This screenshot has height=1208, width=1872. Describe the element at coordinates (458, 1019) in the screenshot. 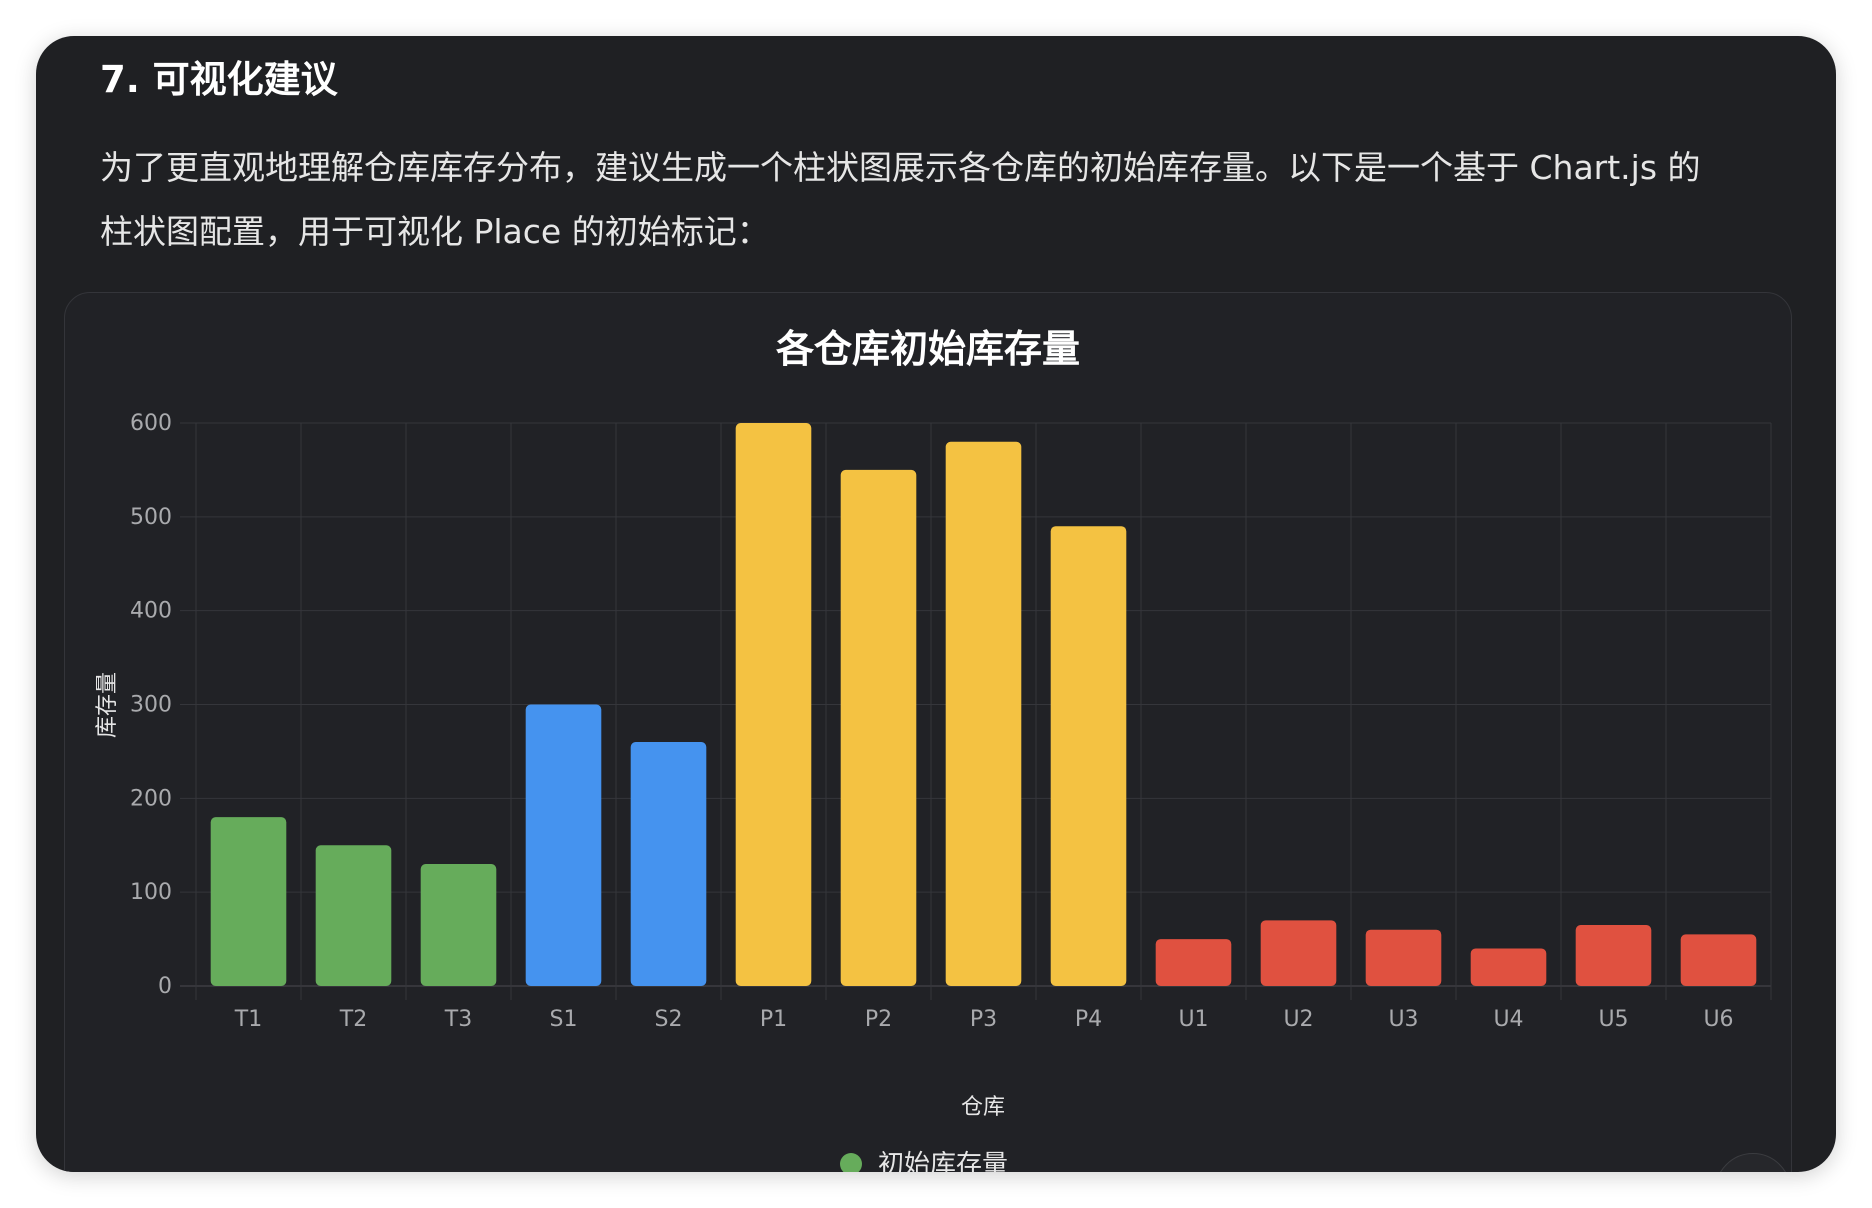

I see `x-tick-label: T3` at that location.